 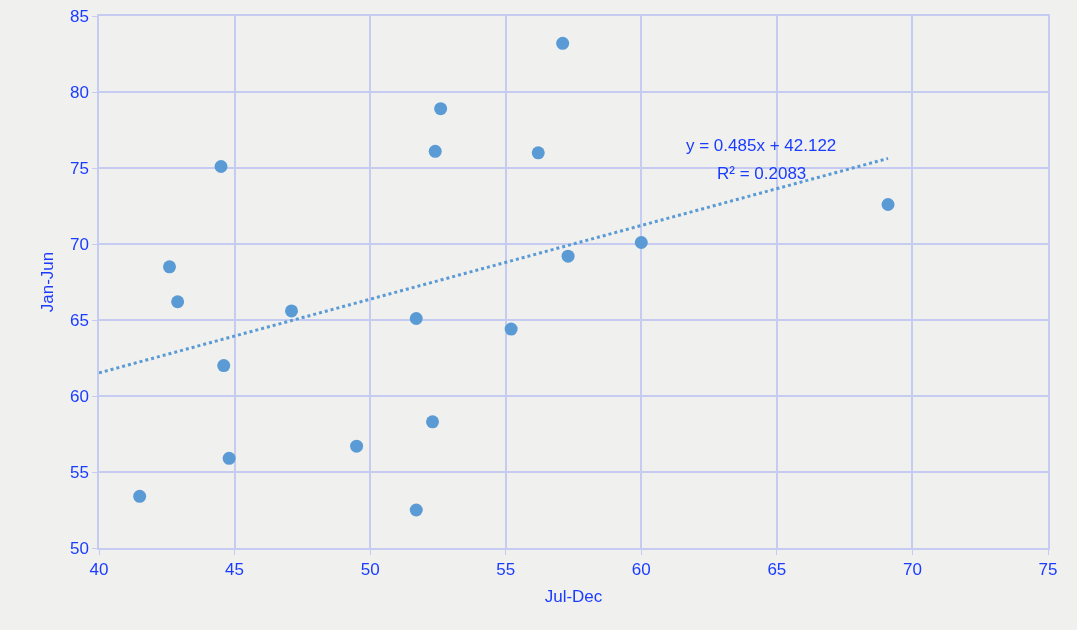 What do you see at coordinates (235, 570) in the screenshot?
I see `x-tick-label: 45` at bounding box center [235, 570].